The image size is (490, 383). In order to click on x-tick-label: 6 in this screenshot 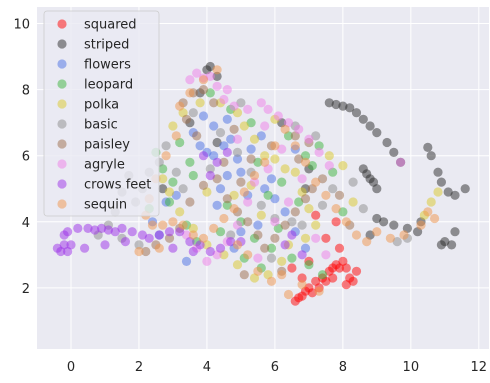, I will do `click(275, 367)`.